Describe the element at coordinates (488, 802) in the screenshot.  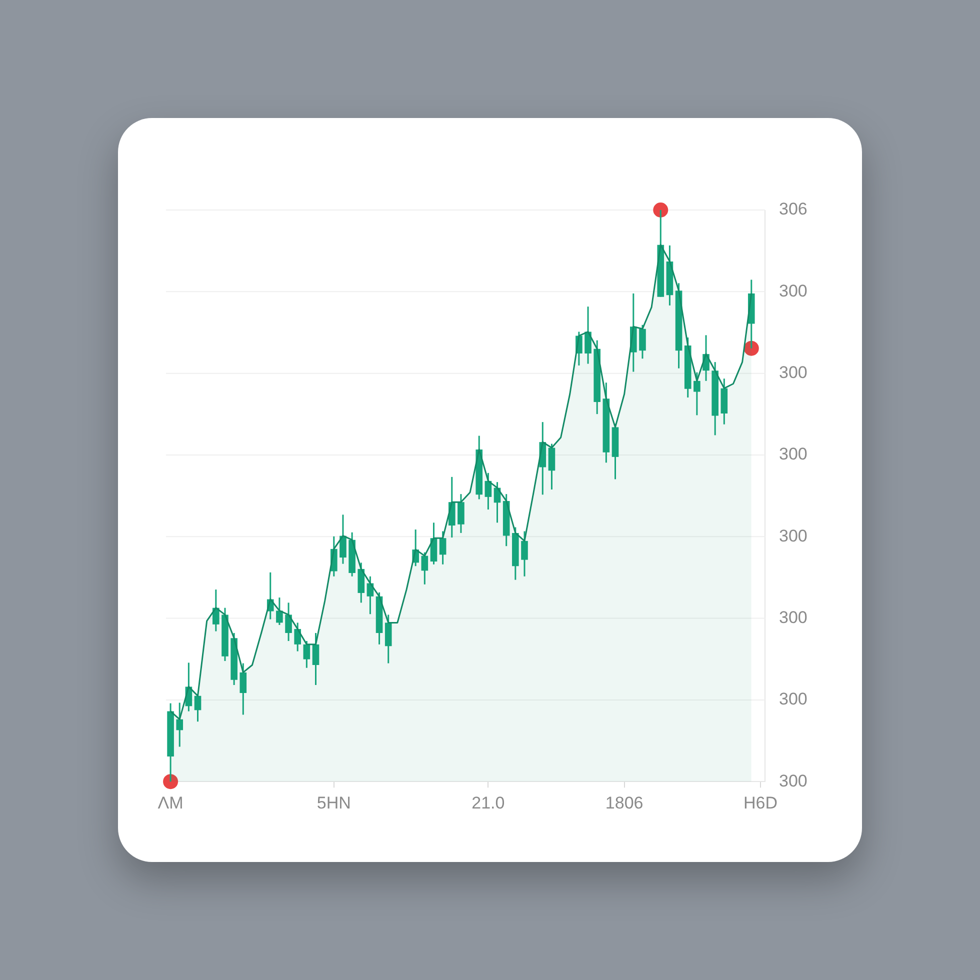
I see `x-tick-label: 21.0` at that location.